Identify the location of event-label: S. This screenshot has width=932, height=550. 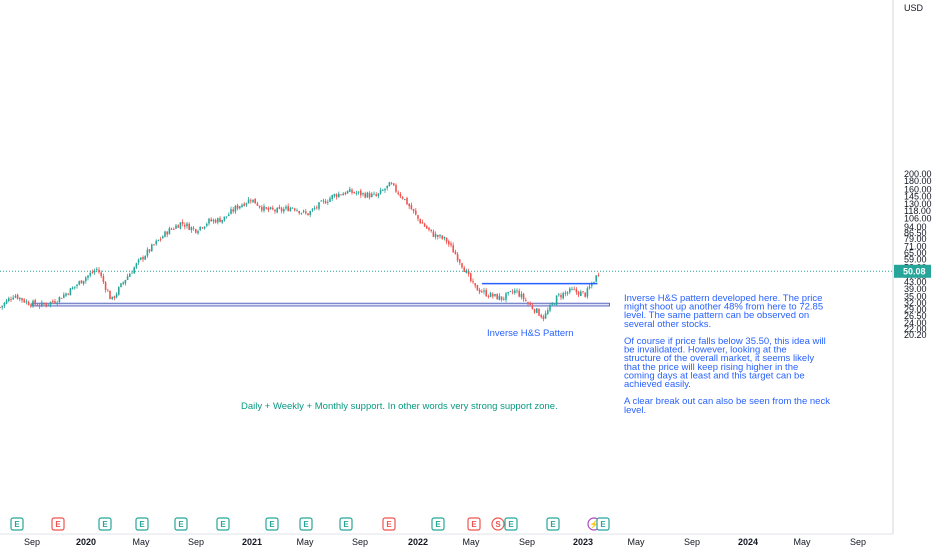
(498, 524).